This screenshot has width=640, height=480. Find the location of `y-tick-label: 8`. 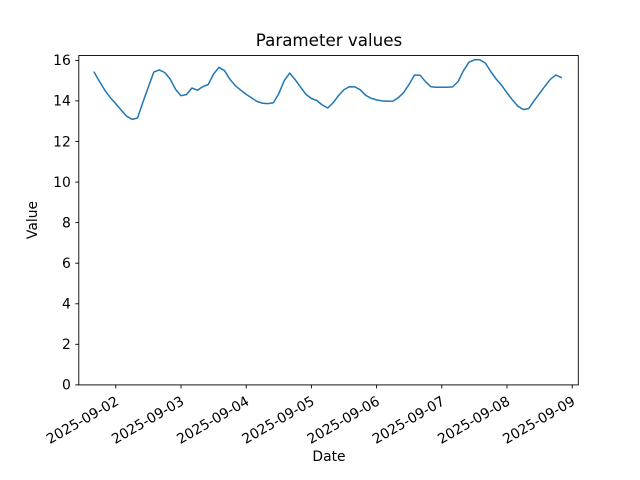

y-tick-label: 8 is located at coordinates (66, 223).